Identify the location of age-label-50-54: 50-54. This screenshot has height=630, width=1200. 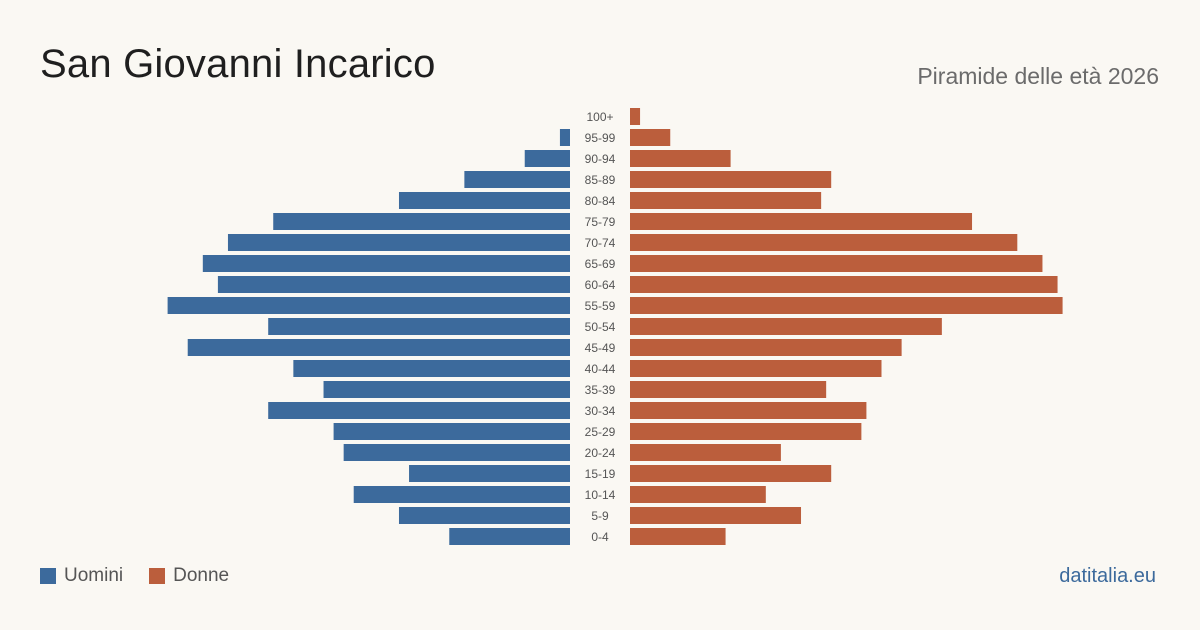
(600, 327).